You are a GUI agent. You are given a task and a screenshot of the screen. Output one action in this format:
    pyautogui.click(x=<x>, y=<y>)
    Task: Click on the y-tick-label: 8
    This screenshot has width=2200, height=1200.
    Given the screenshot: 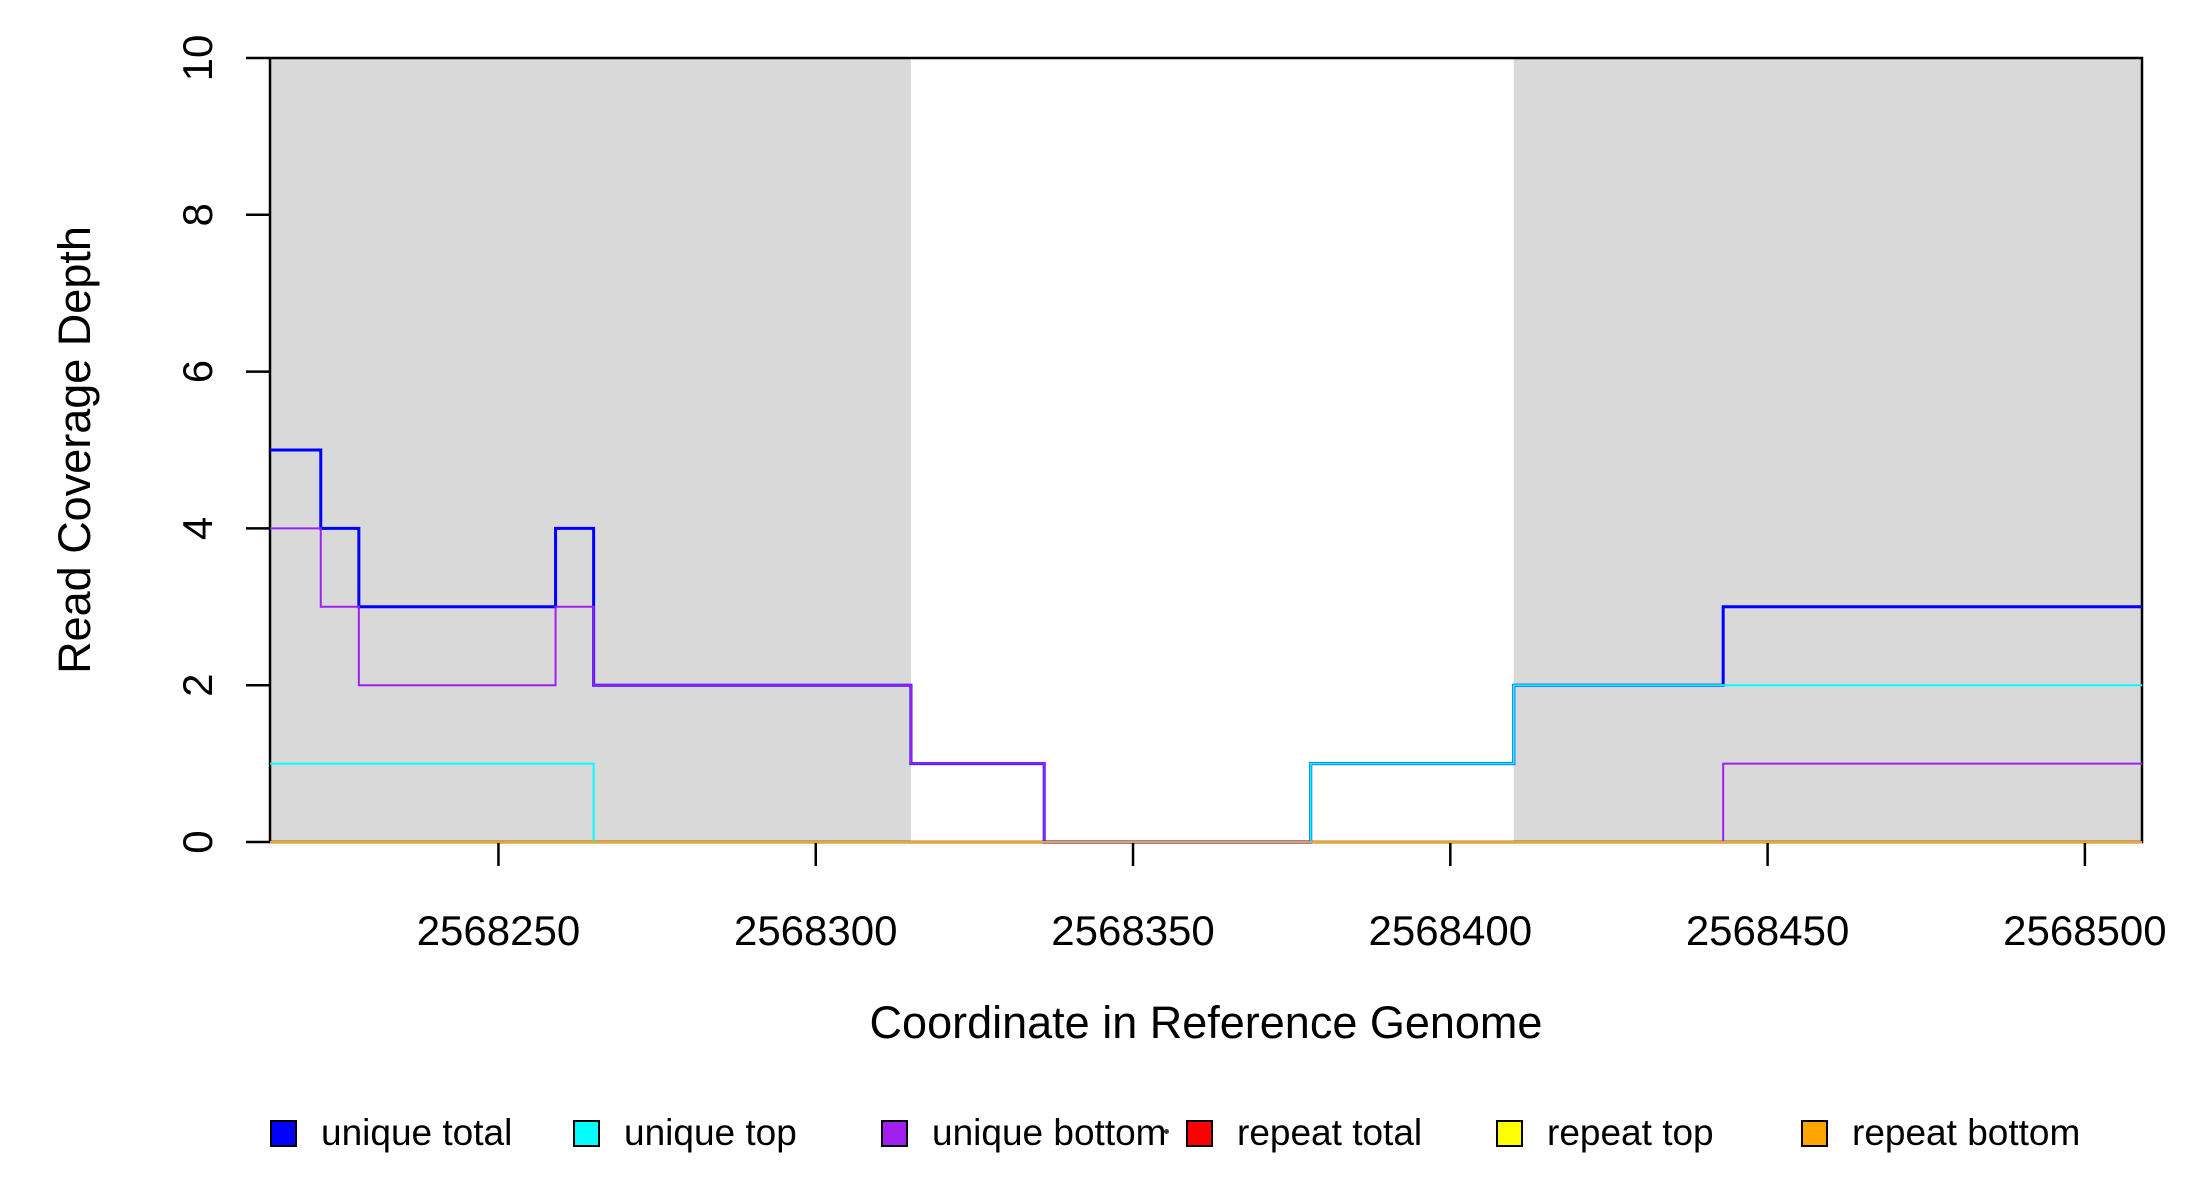 What is the action you would take?
    pyautogui.click(x=197, y=214)
    